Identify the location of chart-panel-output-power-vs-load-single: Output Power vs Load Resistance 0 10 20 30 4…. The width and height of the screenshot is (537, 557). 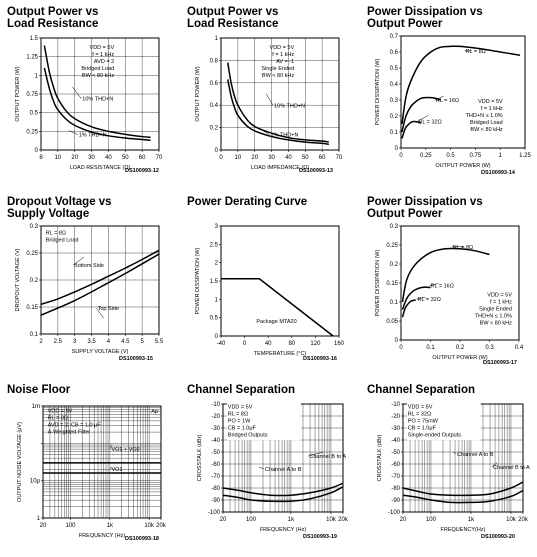
(272, 96).